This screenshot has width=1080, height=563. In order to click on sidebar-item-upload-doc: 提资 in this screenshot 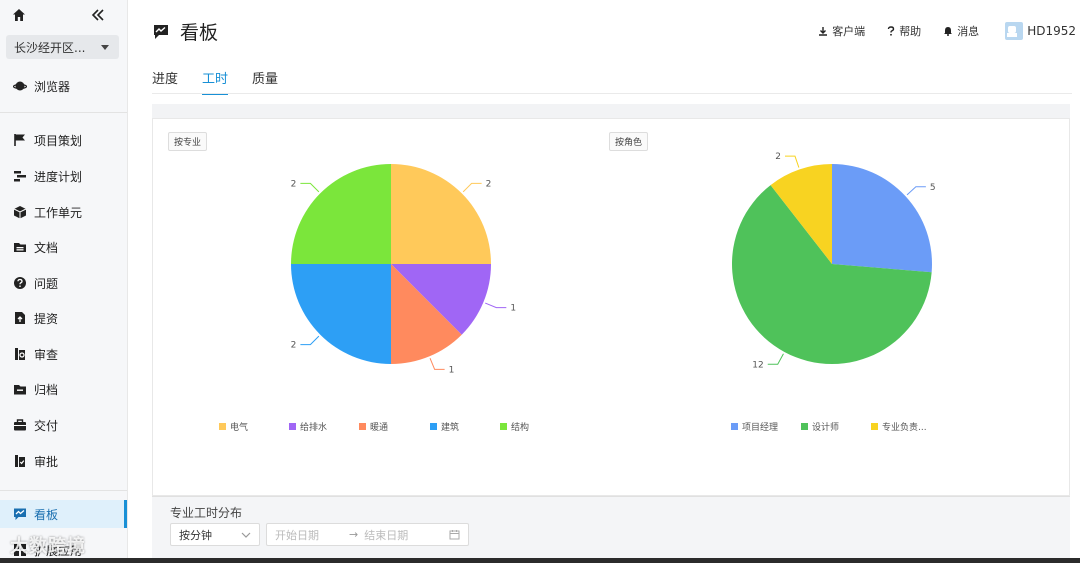, I will do `click(63, 318)`.